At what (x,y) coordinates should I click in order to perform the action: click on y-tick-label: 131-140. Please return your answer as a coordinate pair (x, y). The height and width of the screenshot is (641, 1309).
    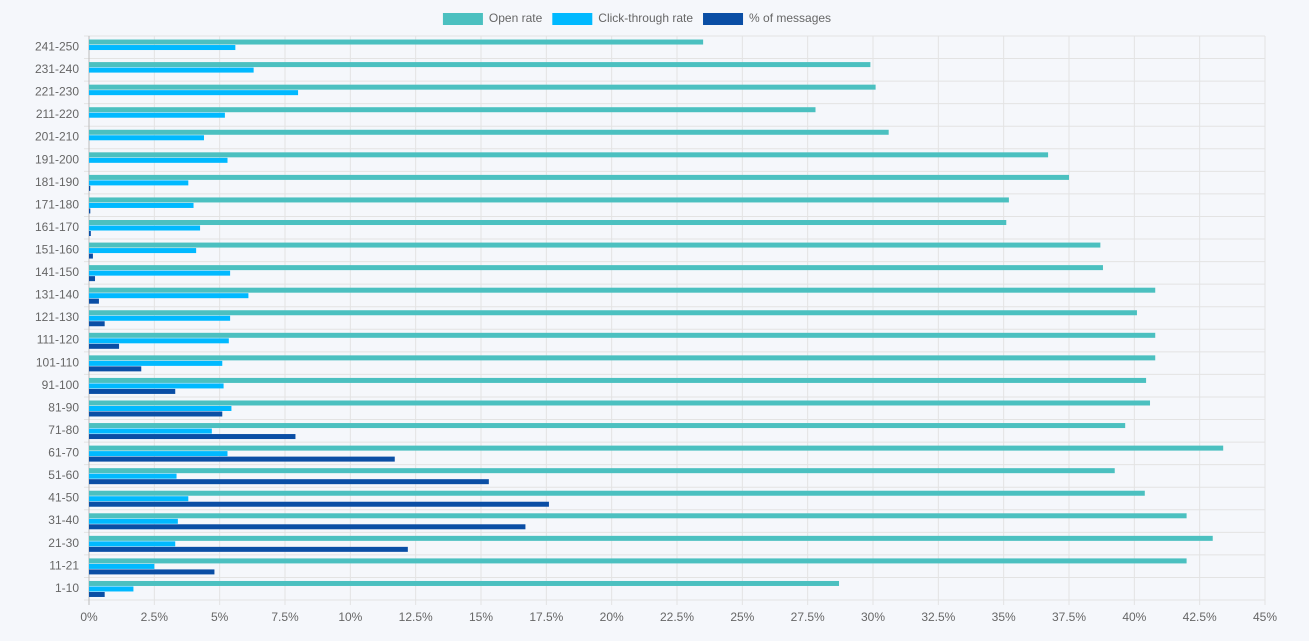
    Looking at the image, I should click on (57, 295).